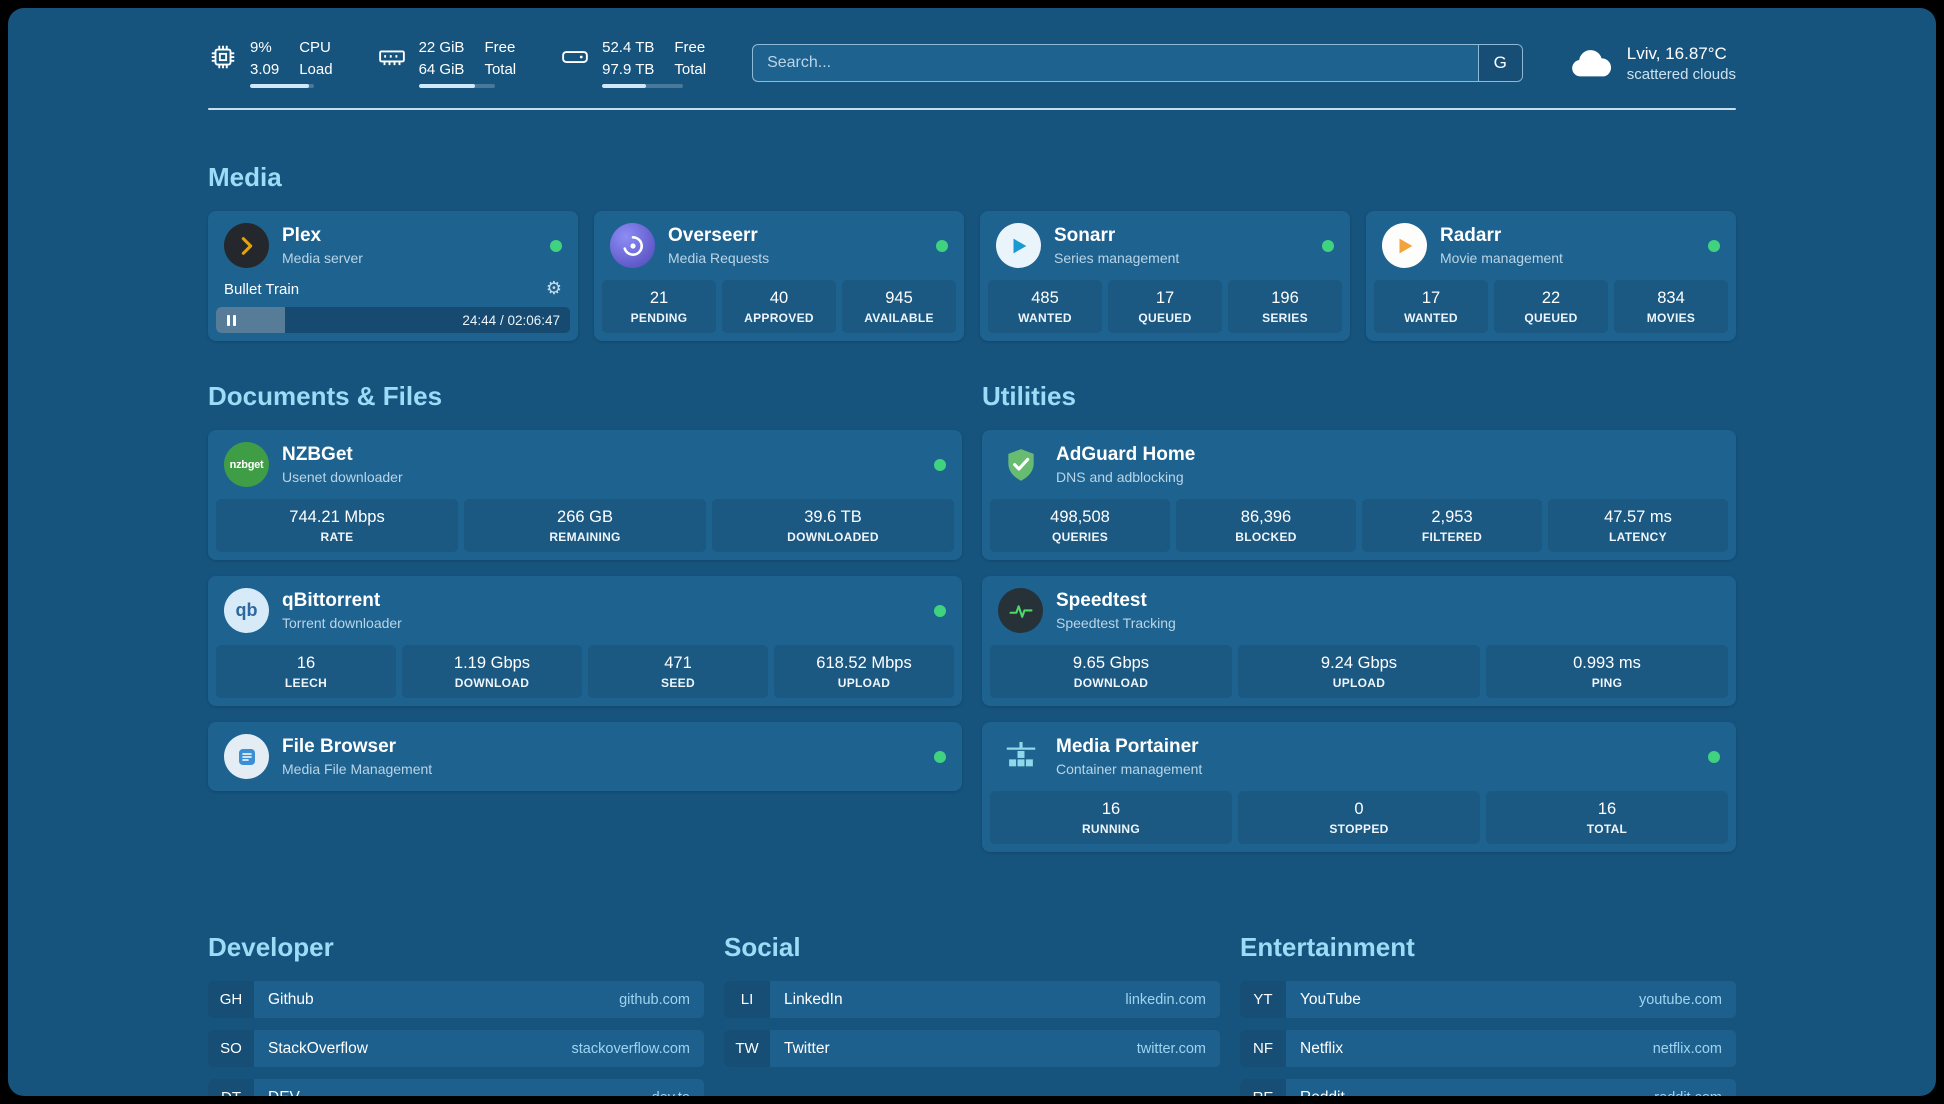 The width and height of the screenshot is (1944, 1104). I want to click on section-title-social: Social, so click(762, 947).